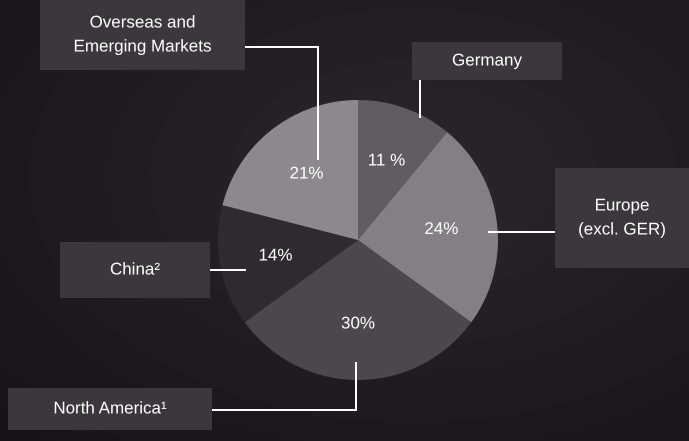 This screenshot has width=689, height=441. Describe the element at coordinates (275, 254) in the screenshot. I see `data-label: 14%` at that location.